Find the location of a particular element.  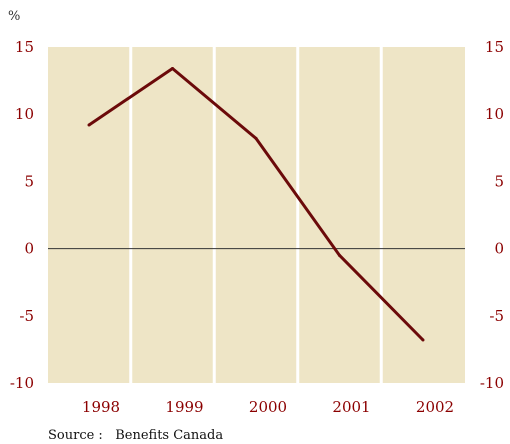

x-tick-label: 2001 is located at coordinates (351, 407).